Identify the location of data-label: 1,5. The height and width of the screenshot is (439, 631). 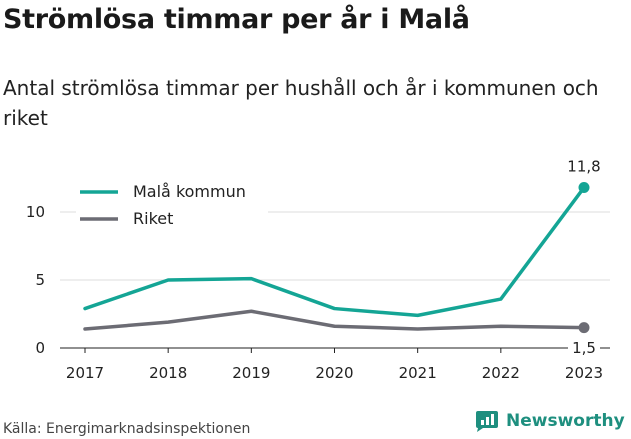
(584, 348).